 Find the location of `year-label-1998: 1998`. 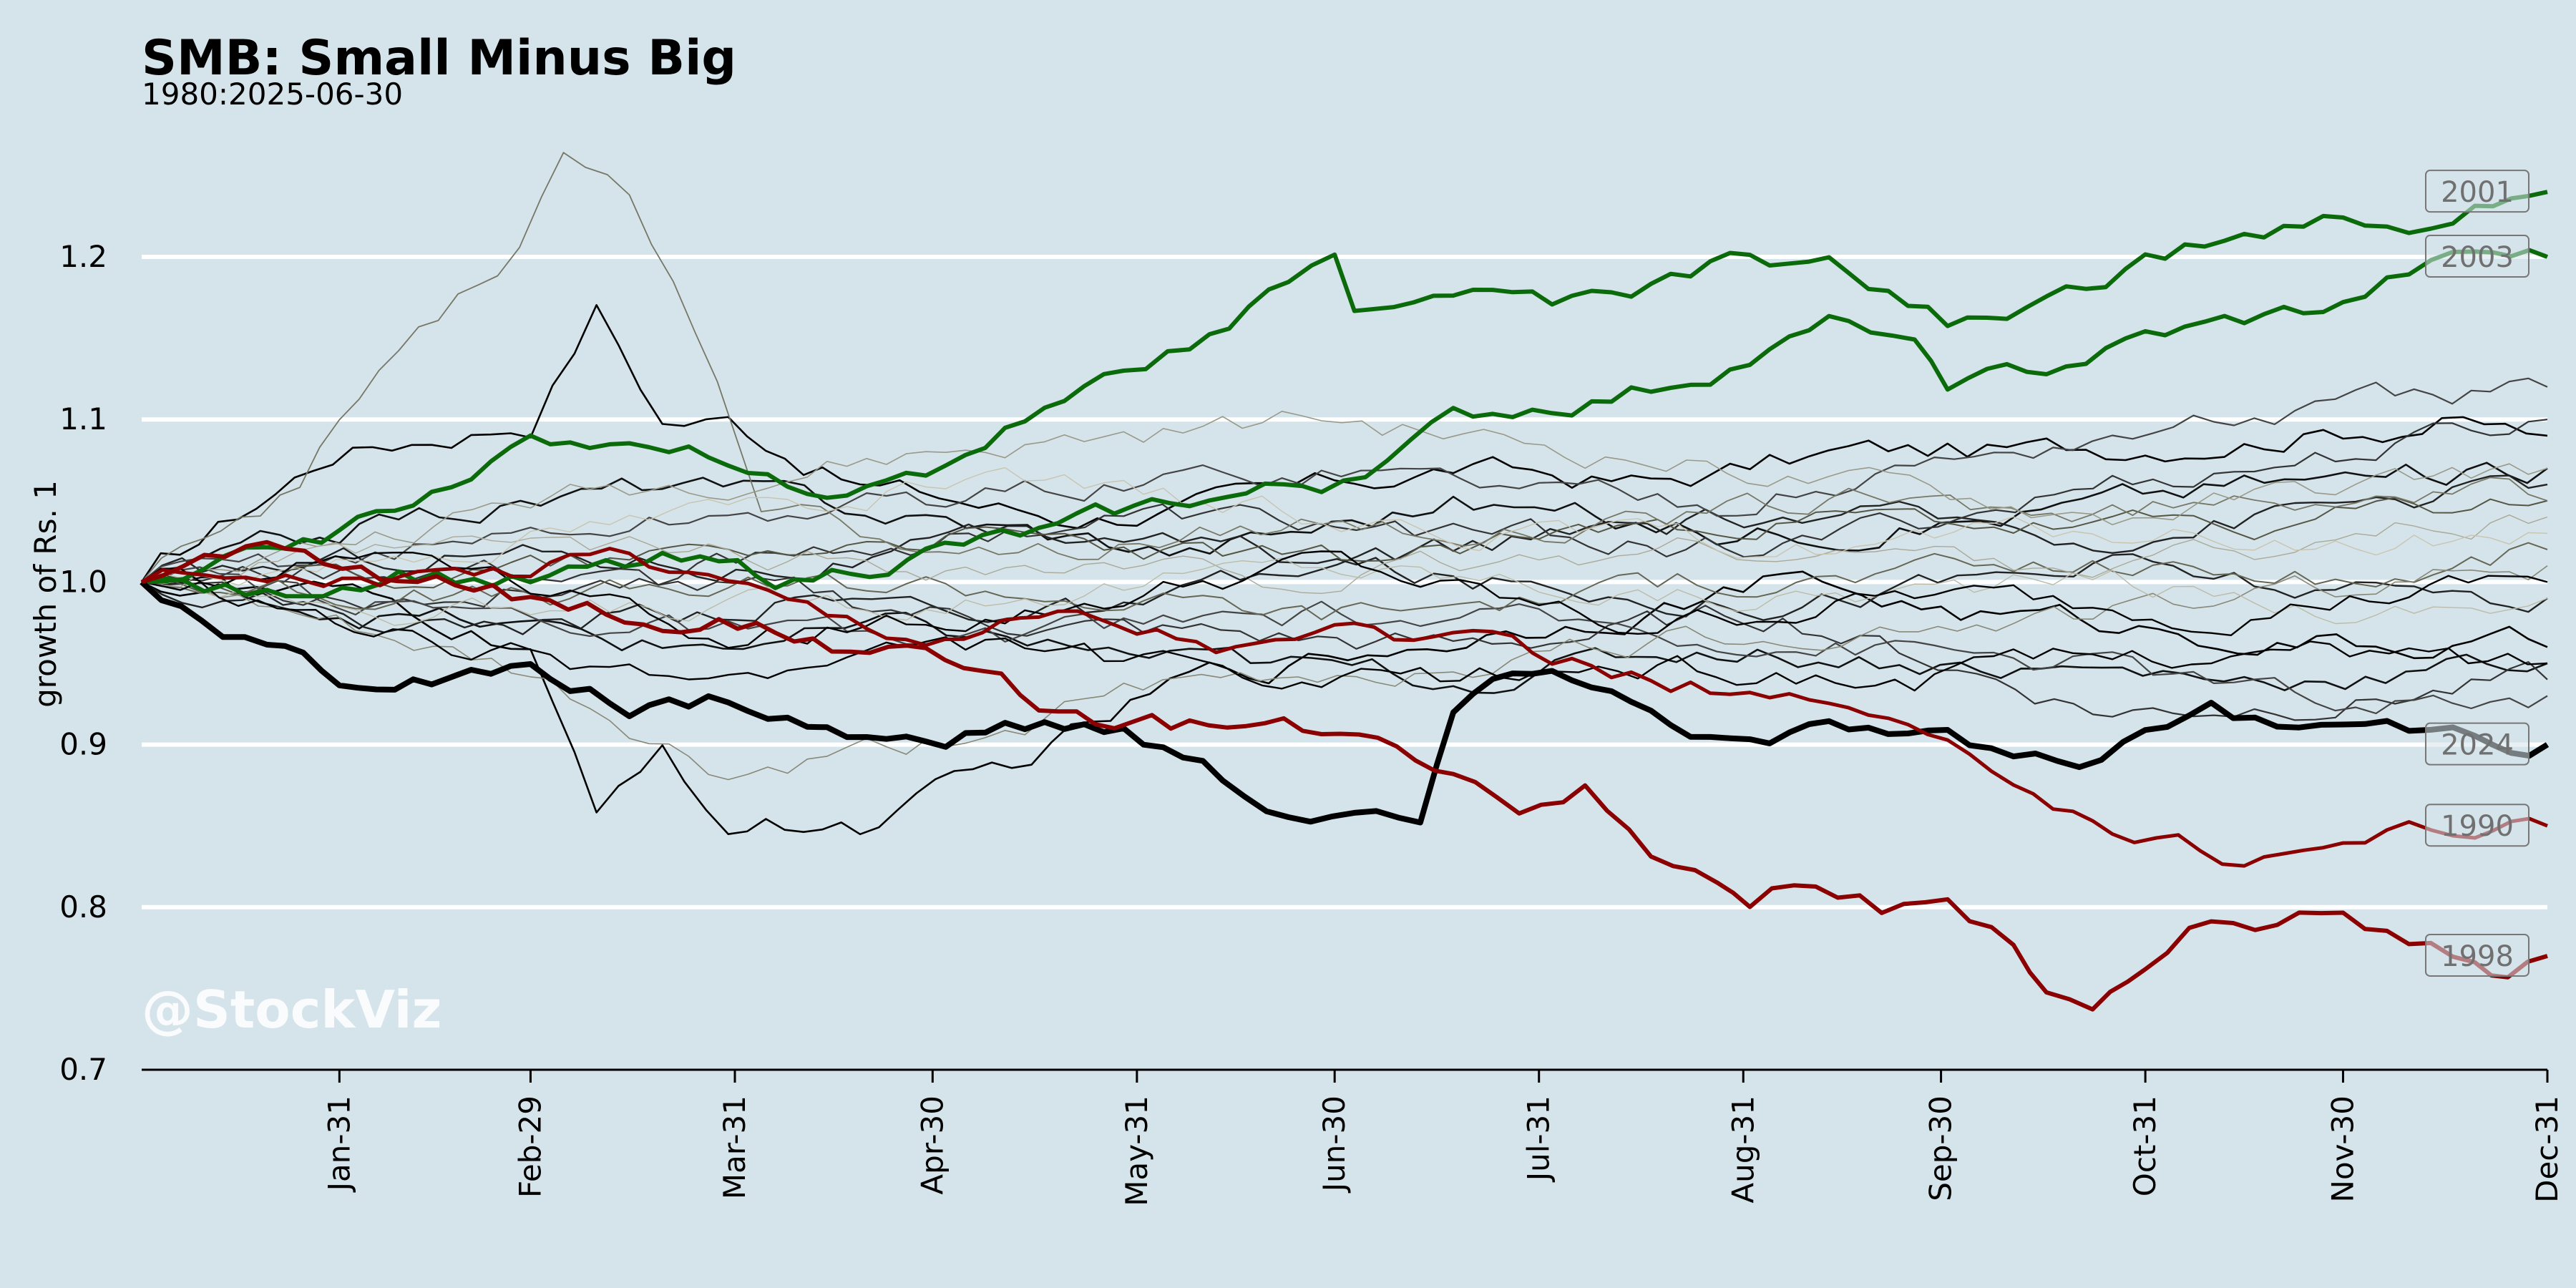

year-label-1998: 1998 is located at coordinates (2477, 955).